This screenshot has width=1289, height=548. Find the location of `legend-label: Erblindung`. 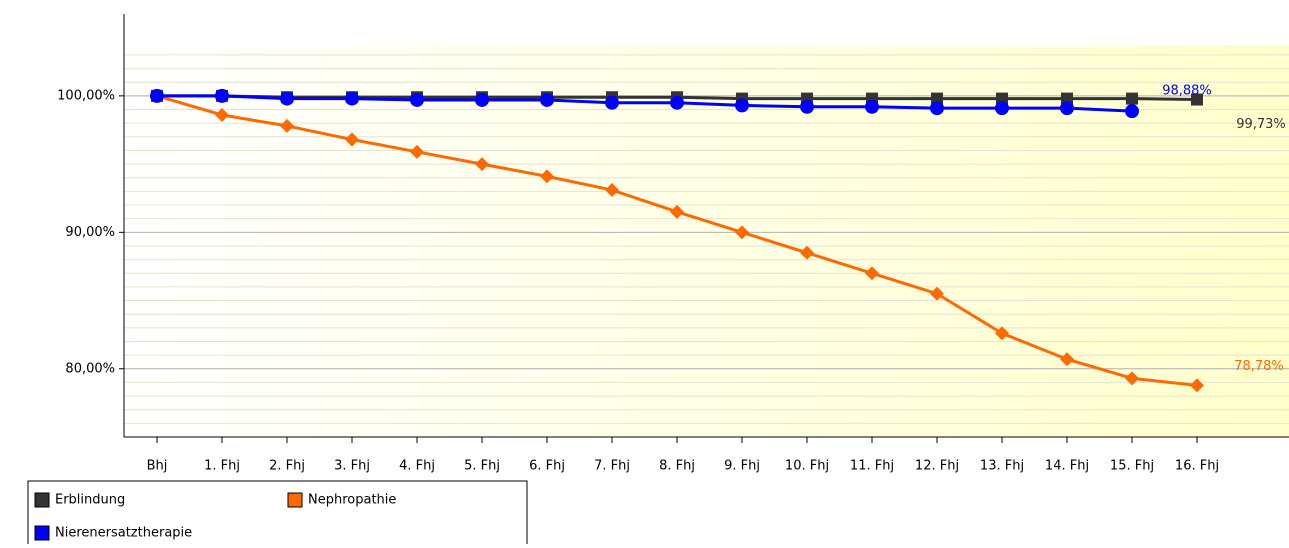

legend-label: Erblindung is located at coordinates (90, 500).